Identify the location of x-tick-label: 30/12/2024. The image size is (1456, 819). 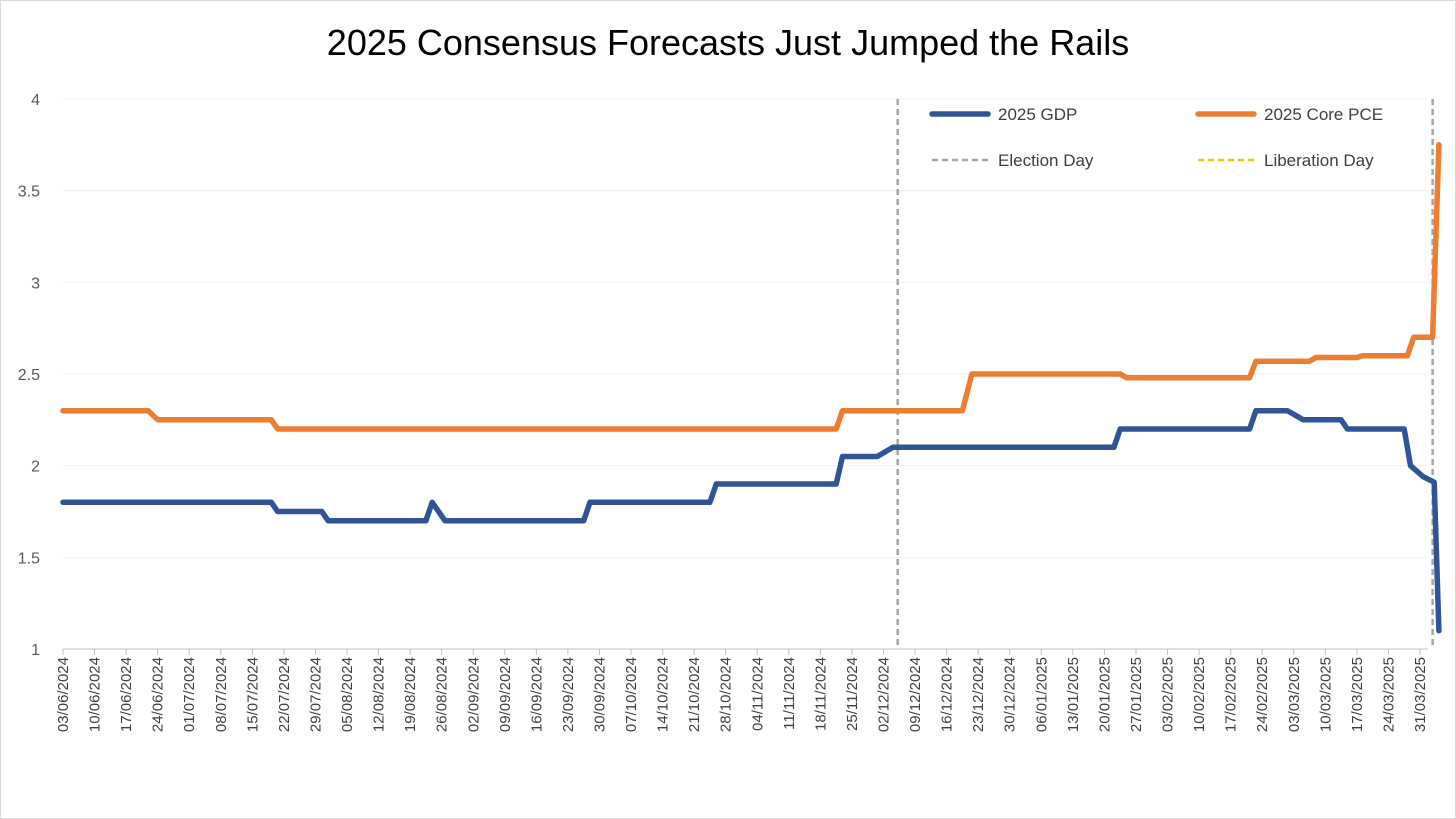
(1010, 694).